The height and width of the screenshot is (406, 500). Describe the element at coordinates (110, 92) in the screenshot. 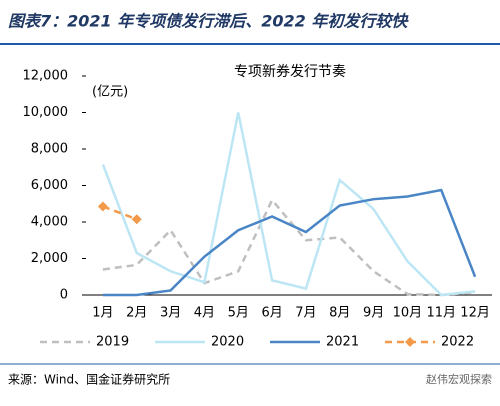

I see `y-axis-label: (亿元)` at that location.